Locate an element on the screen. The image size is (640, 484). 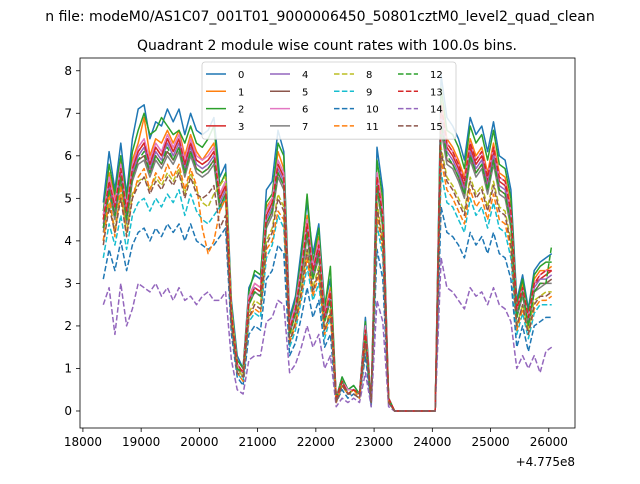
legend-label-15: 15 is located at coordinates (436, 127).